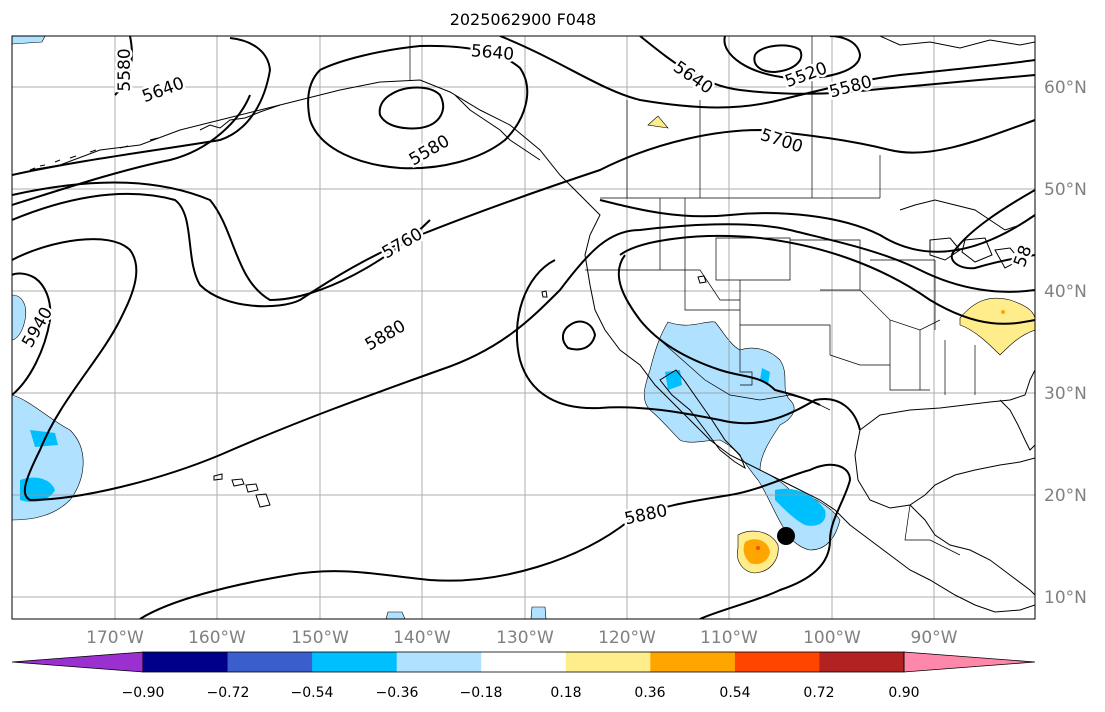 The width and height of the screenshot is (1105, 712). I want to click on lon-label: 160°W, so click(217, 638).